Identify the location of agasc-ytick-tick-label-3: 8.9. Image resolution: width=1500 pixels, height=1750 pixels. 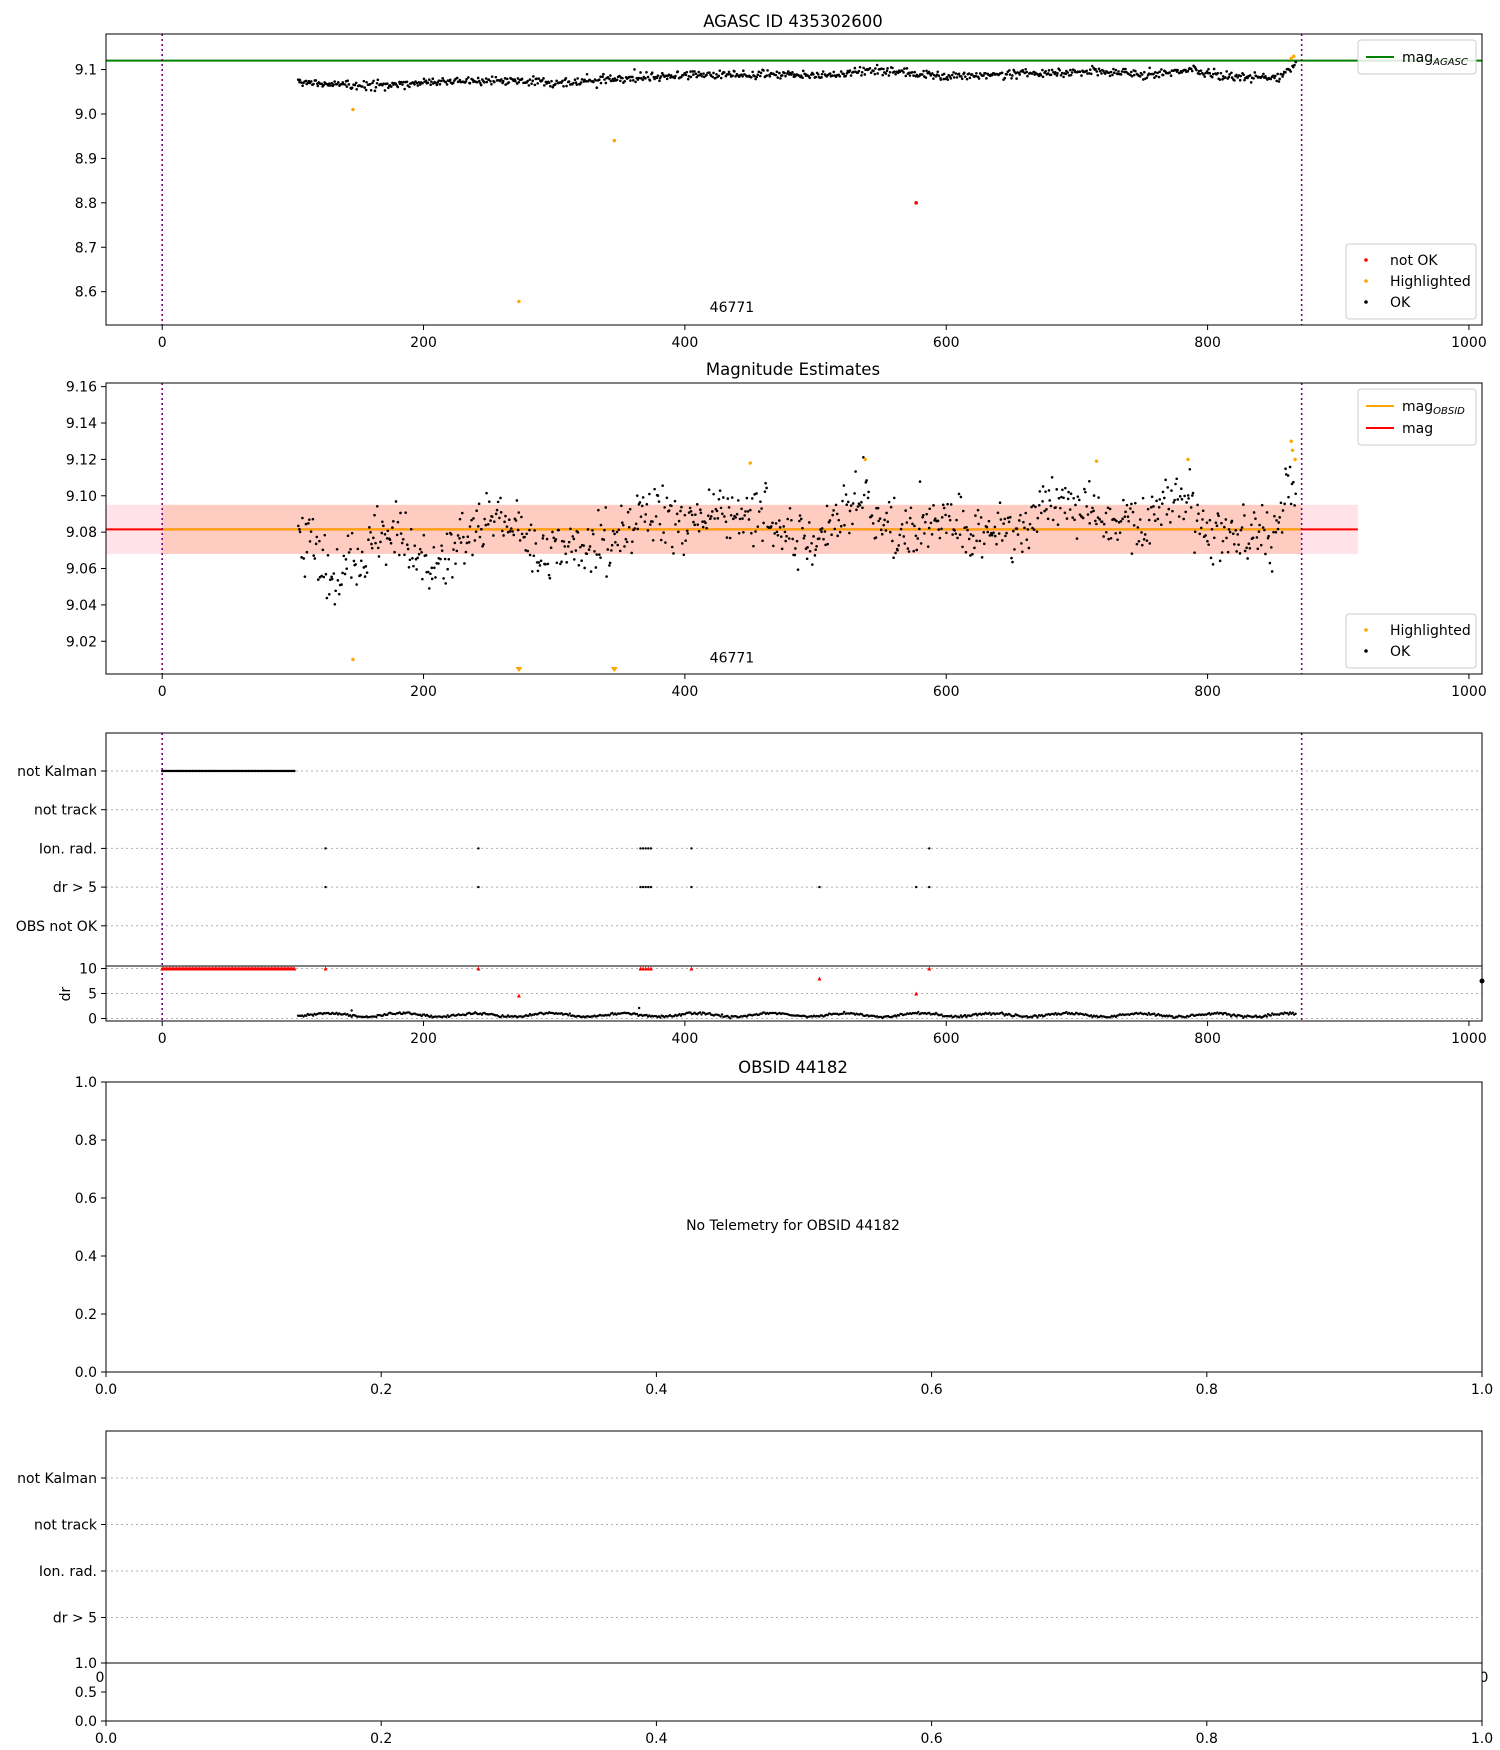
(86, 159).